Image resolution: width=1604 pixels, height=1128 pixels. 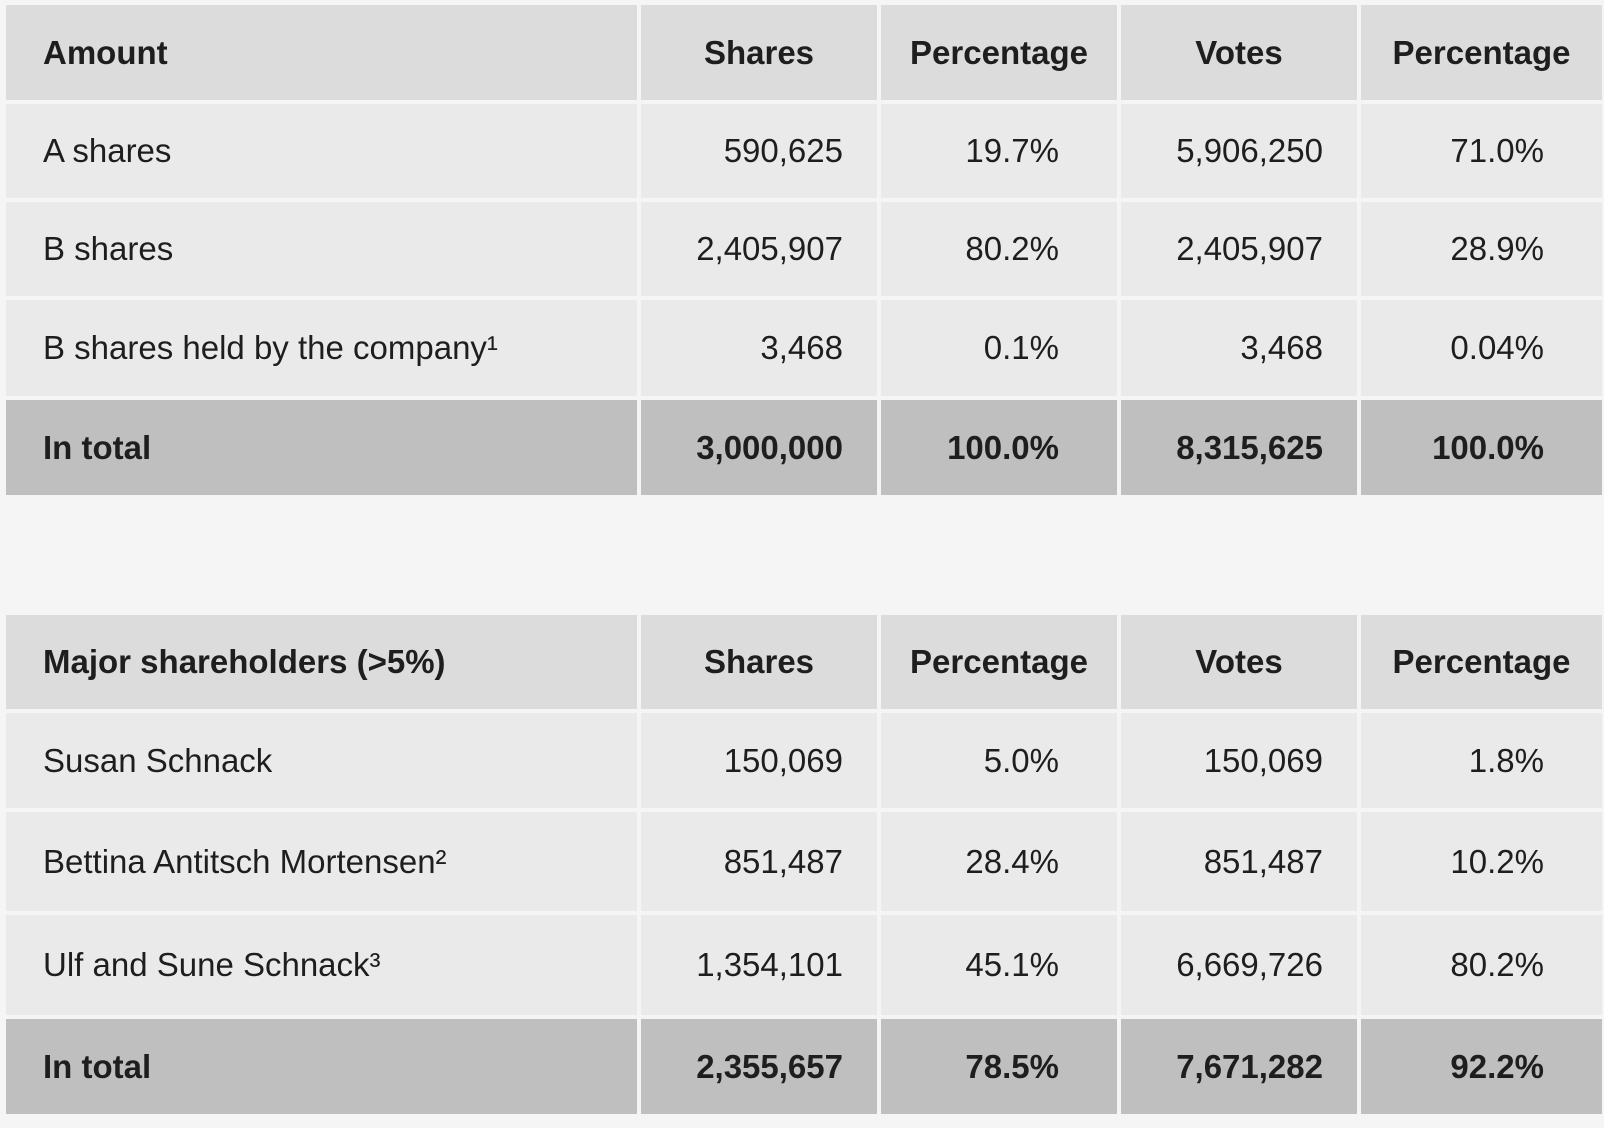 I want to click on votes-value: 3,468, so click(x=1239, y=348).